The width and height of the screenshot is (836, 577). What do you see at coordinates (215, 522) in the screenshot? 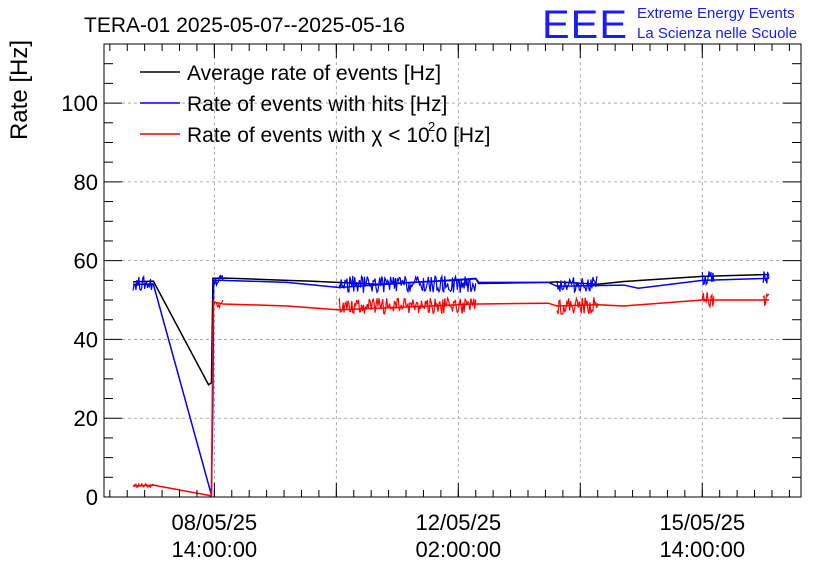
I see `x-tick-label-date: 08/05/25` at bounding box center [215, 522].